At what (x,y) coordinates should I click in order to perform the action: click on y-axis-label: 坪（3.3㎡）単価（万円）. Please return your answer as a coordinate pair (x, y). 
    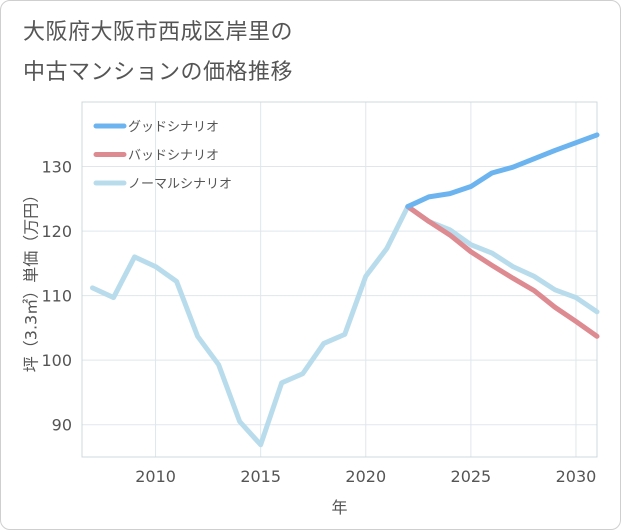
    Looking at the image, I should click on (31, 279).